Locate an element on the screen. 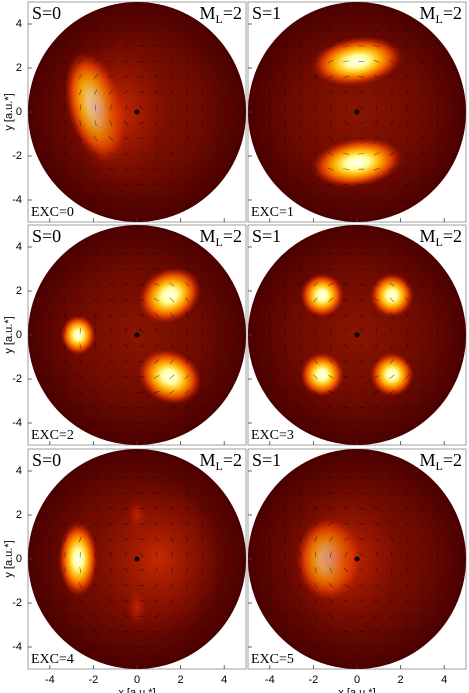  excitation-label: EXC=3 is located at coordinates (272, 435).